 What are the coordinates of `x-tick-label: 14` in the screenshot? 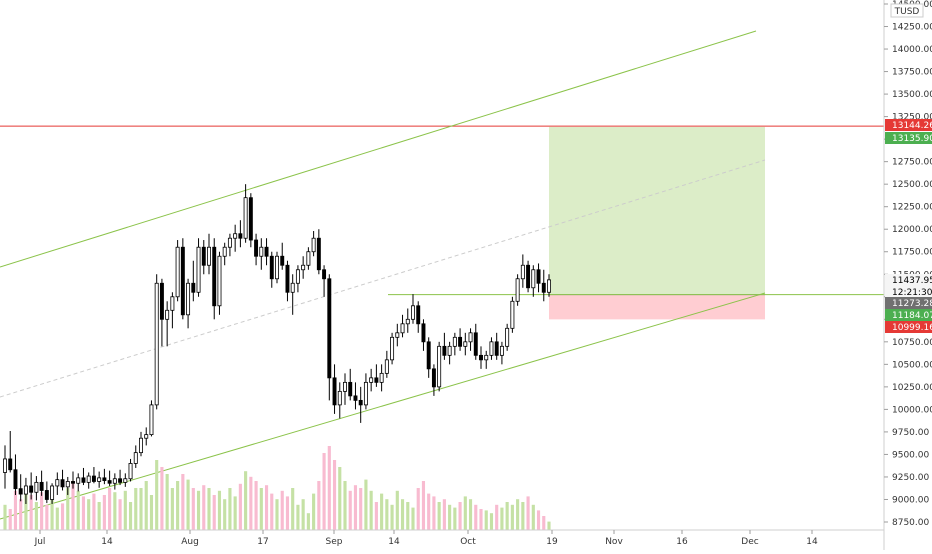 It's located at (394, 542).